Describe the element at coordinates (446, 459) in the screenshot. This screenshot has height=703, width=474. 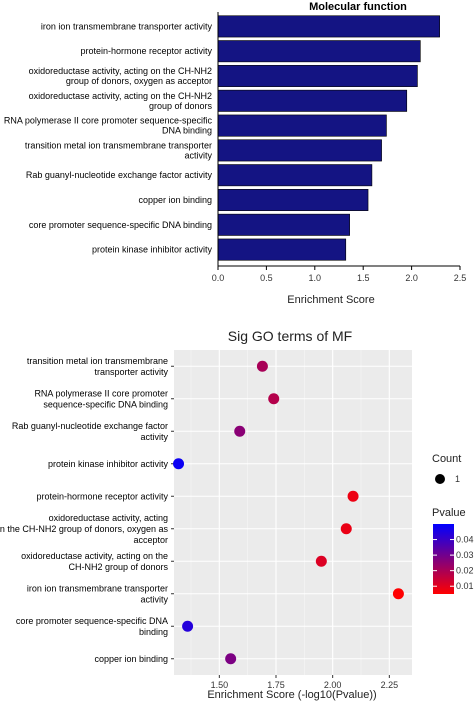
I see `count-legend-title: Count` at that location.